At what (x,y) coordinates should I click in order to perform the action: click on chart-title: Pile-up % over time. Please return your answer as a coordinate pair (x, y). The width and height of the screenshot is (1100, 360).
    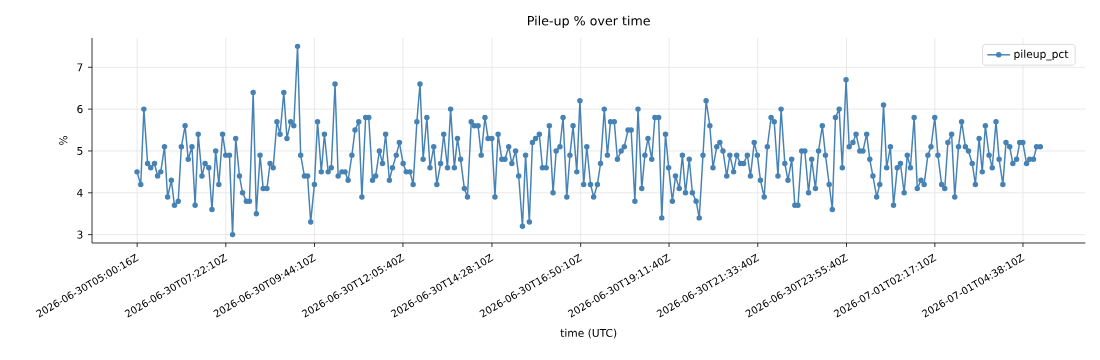
    Looking at the image, I should click on (589, 21).